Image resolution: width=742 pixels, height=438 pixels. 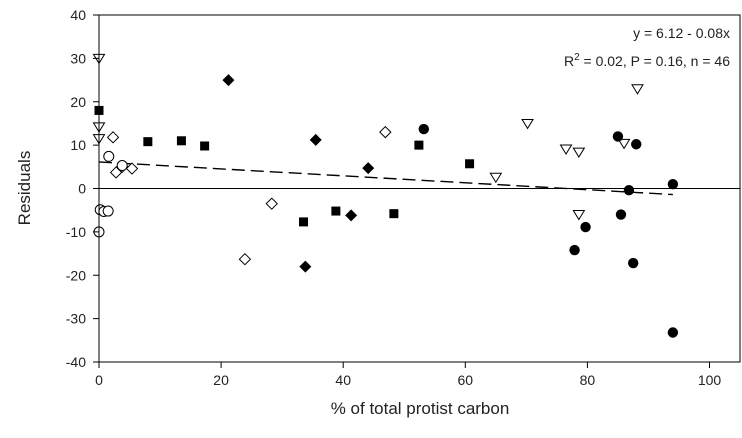 I want to click on y-axis-title: Residuals, so click(x=24, y=188).